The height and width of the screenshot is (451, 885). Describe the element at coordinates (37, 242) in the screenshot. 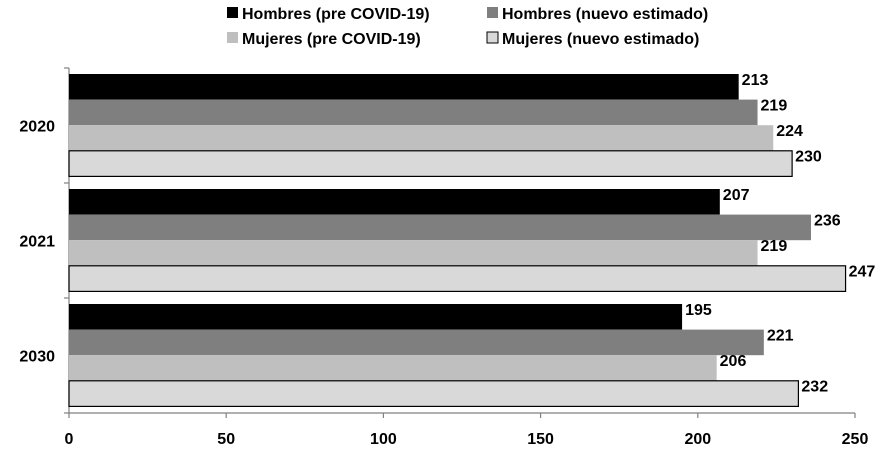

I see `category-label: 2021` at that location.